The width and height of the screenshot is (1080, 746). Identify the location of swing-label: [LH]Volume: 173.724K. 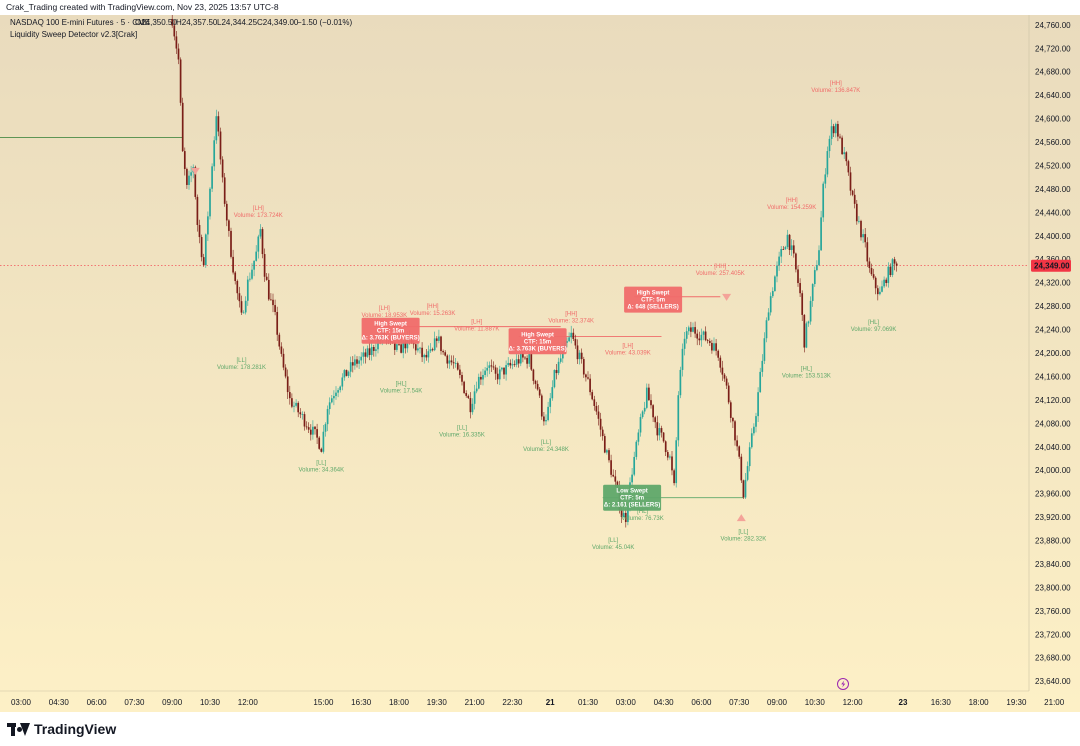
(258, 212).